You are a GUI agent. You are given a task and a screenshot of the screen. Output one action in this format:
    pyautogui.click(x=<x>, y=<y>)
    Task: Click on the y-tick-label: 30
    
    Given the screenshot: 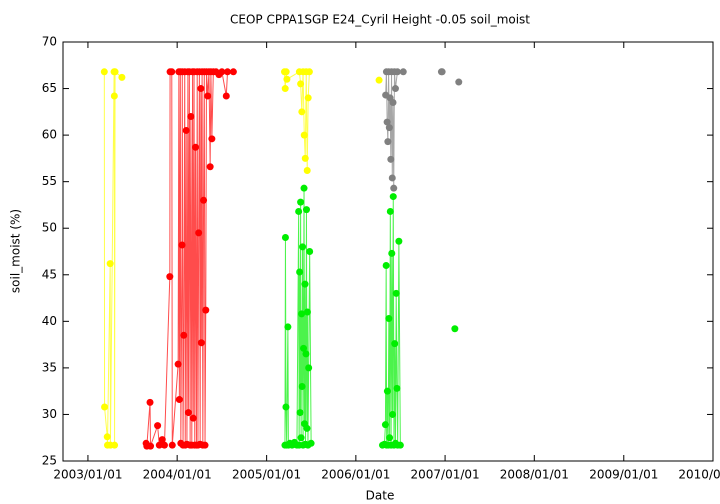 What is the action you would take?
    pyautogui.click(x=49, y=414)
    